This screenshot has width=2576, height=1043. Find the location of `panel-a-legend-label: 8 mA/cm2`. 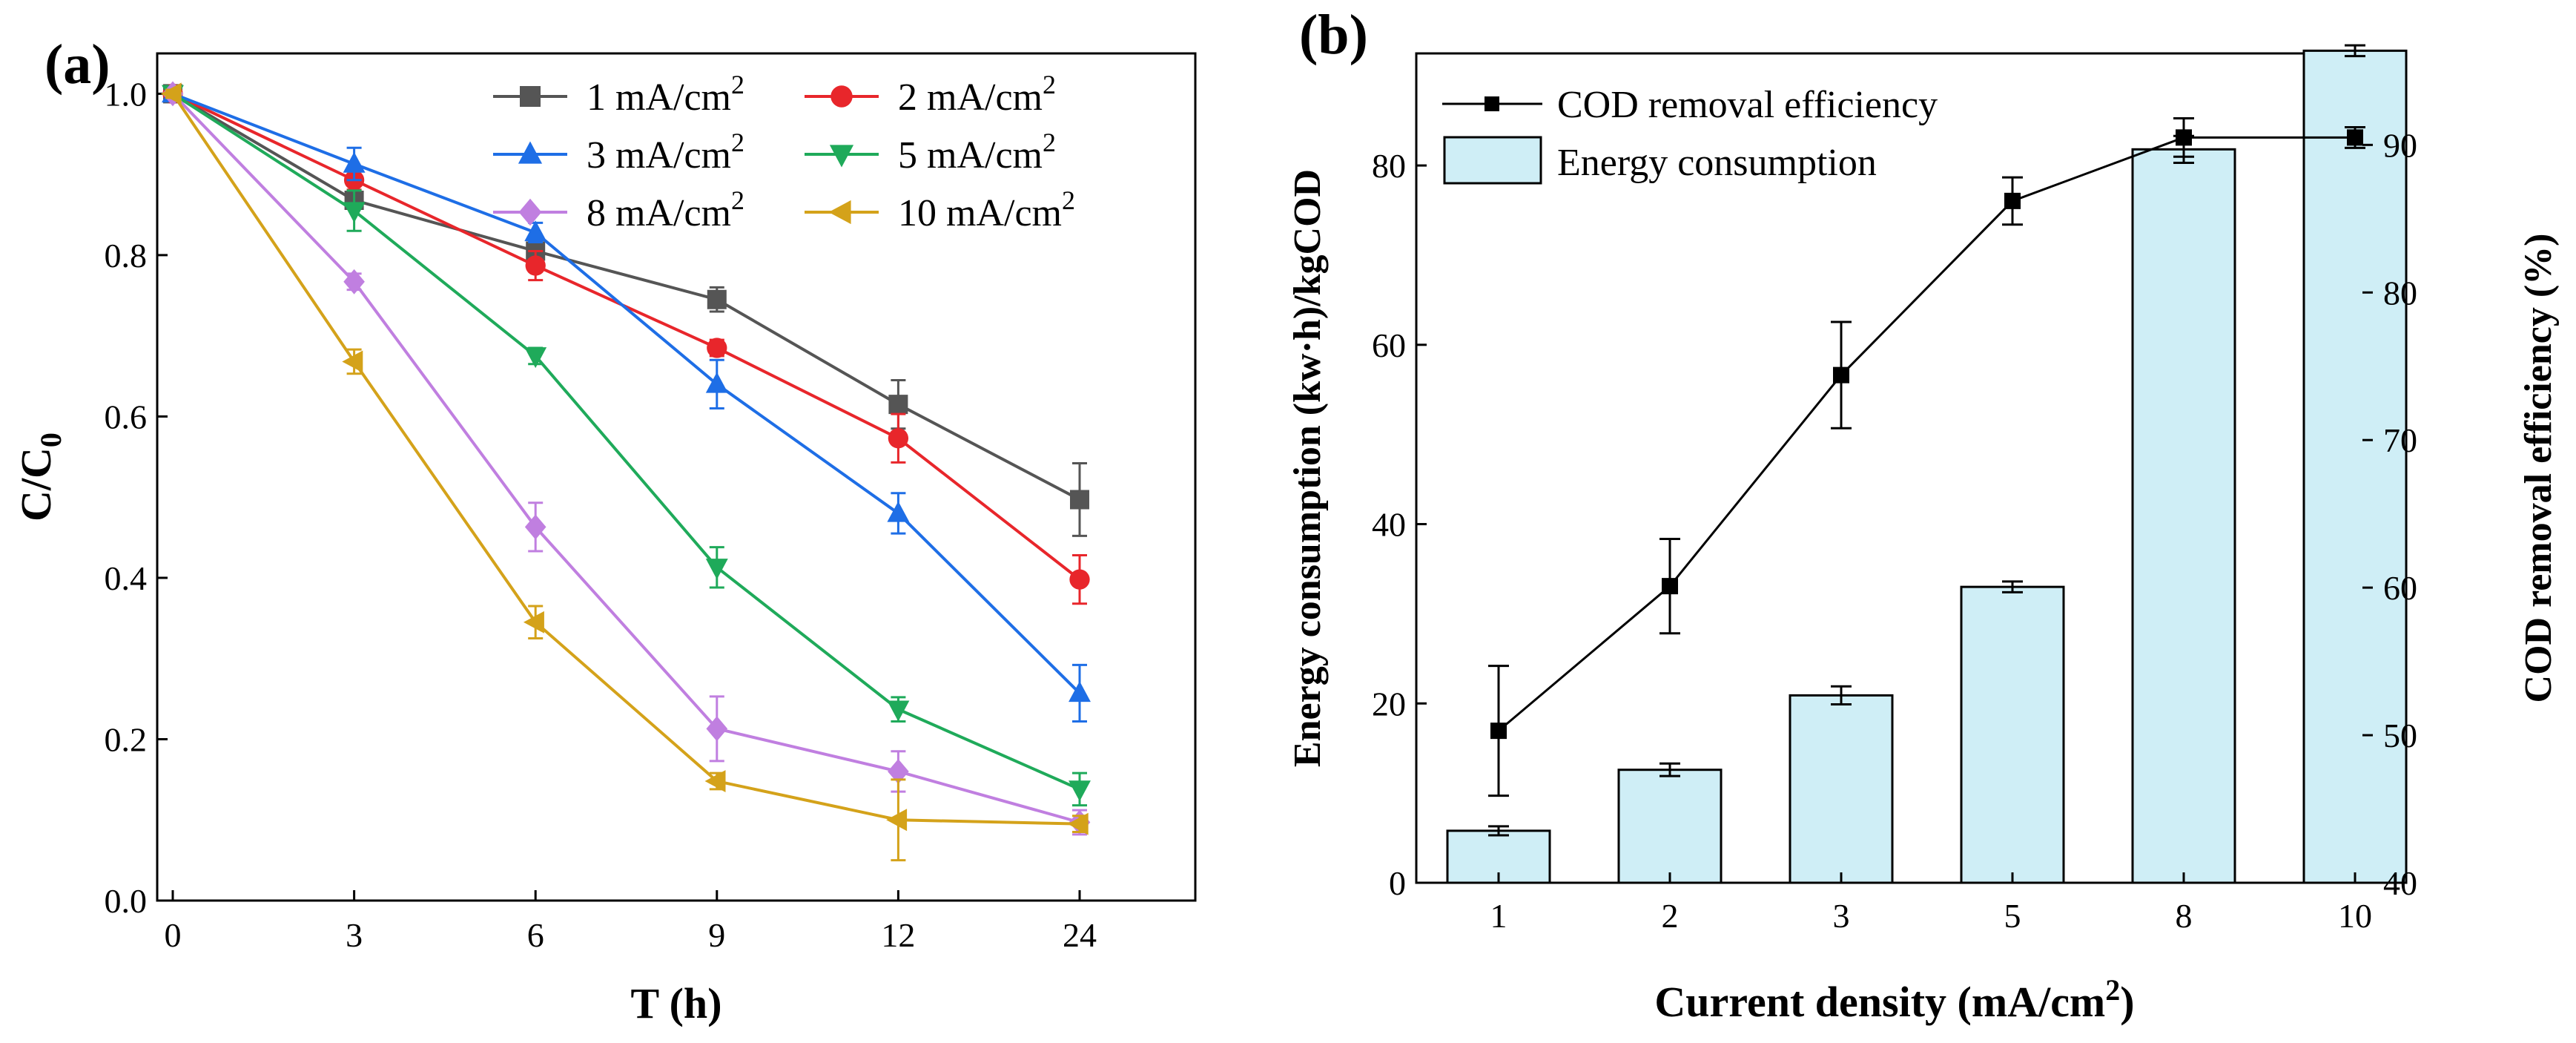

panel-a-legend-label: 8 mA/cm2 is located at coordinates (665, 209).